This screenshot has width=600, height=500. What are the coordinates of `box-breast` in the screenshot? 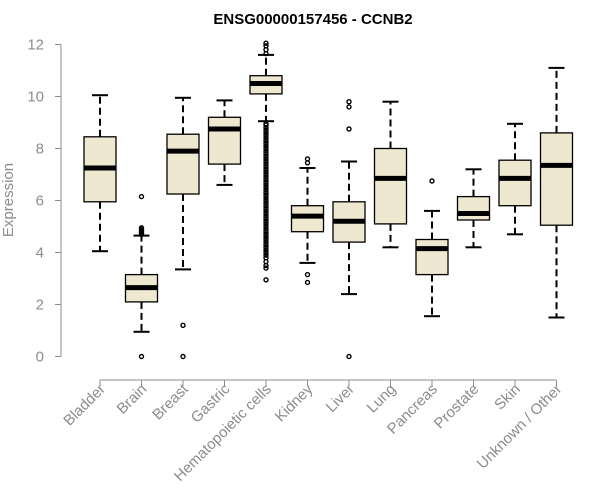 It's located at (183, 228).